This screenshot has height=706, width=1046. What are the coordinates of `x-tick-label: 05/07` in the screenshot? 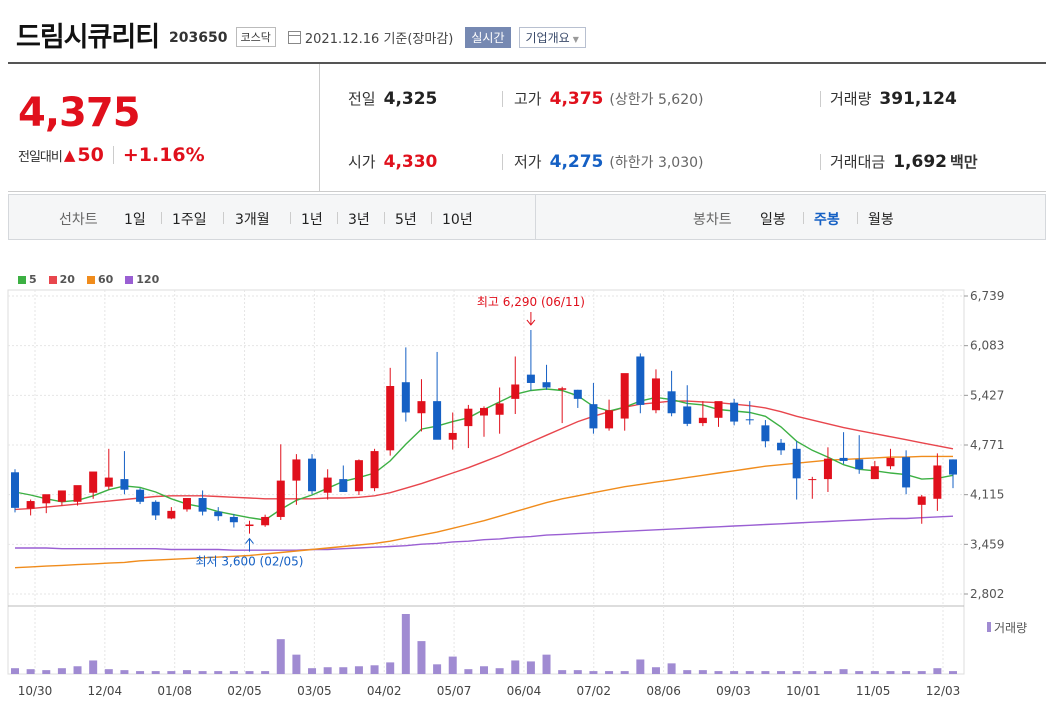 It's located at (454, 691).